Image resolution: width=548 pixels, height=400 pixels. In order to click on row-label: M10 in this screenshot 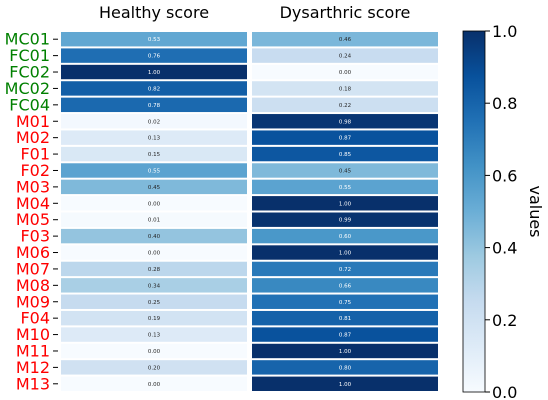, I will do `click(33, 334)`.